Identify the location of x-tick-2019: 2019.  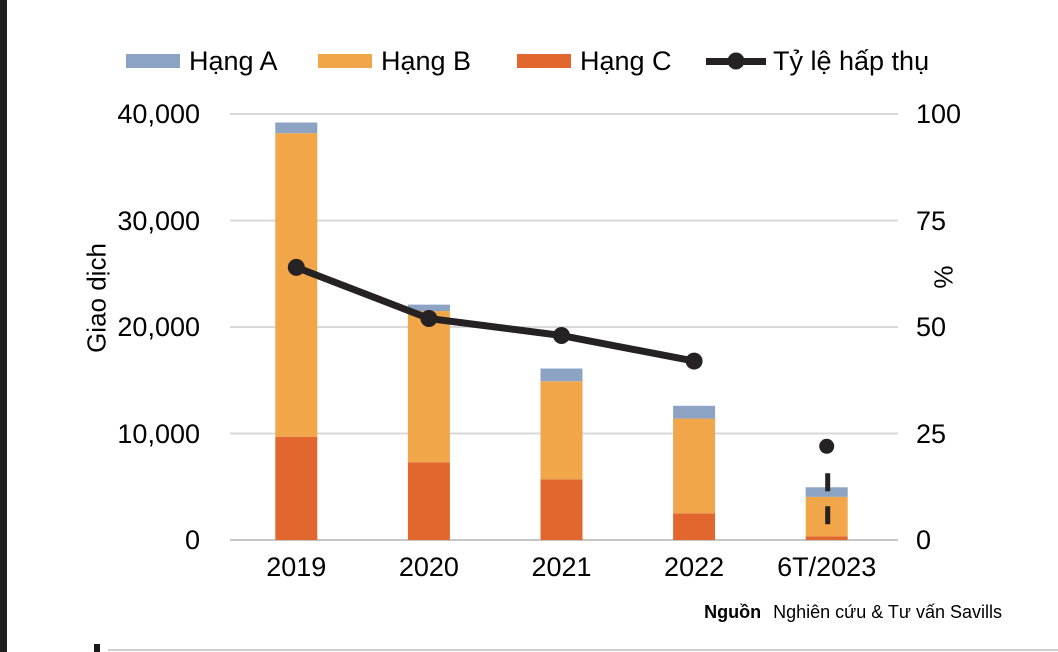
(296, 567).